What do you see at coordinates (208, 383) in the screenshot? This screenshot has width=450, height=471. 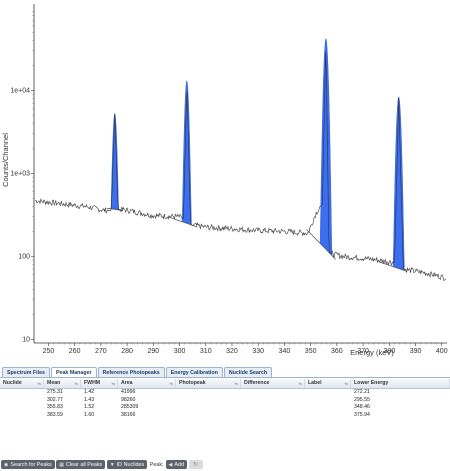 I see `column-header-photopeak: Photopeak ≒` at bounding box center [208, 383].